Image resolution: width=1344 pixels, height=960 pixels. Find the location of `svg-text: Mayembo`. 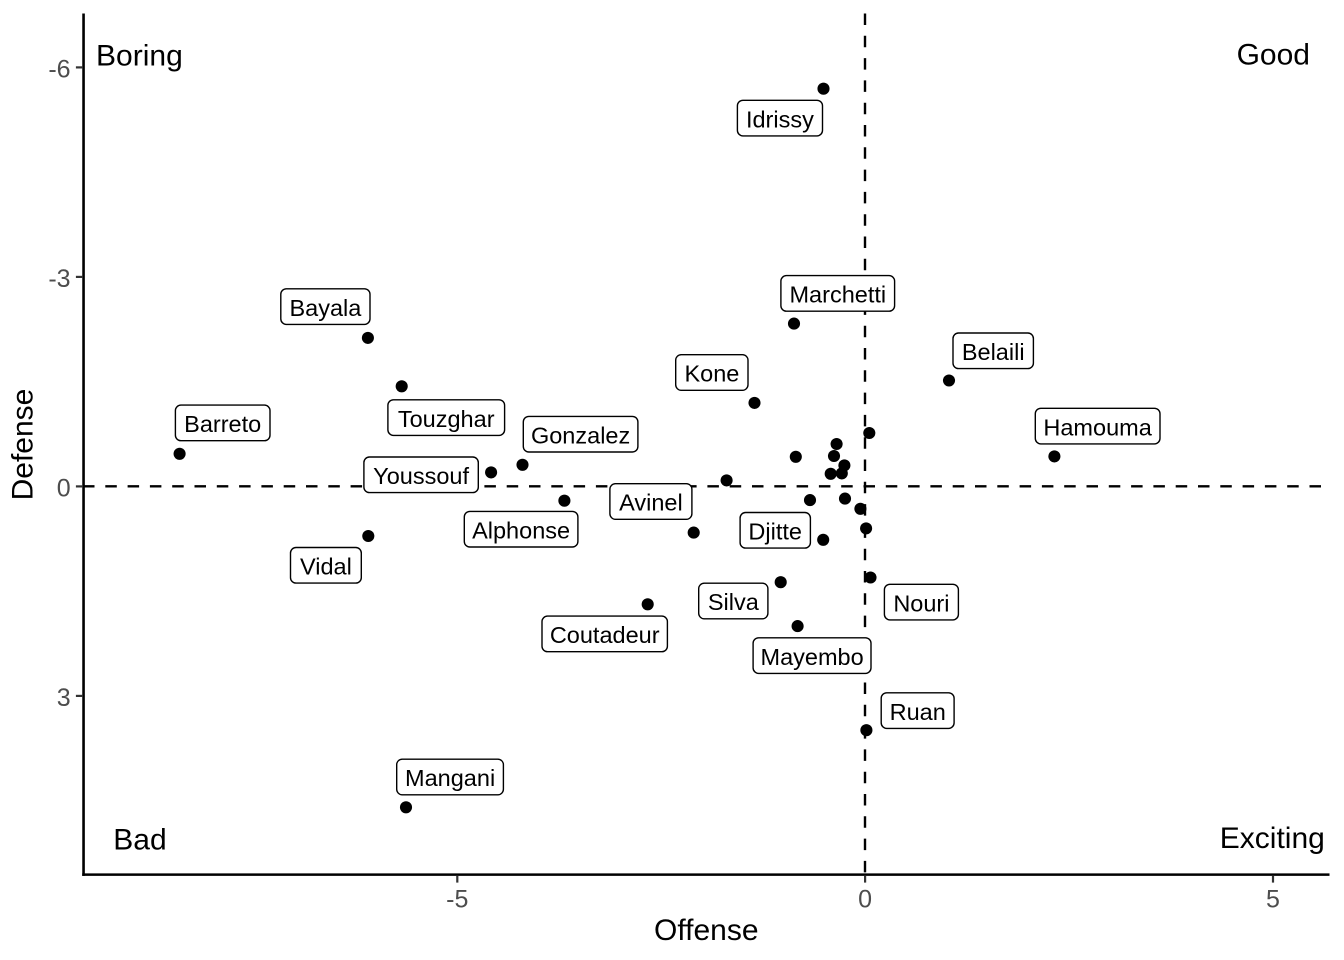

svg-text: Mayembo is located at coordinates (812, 657).